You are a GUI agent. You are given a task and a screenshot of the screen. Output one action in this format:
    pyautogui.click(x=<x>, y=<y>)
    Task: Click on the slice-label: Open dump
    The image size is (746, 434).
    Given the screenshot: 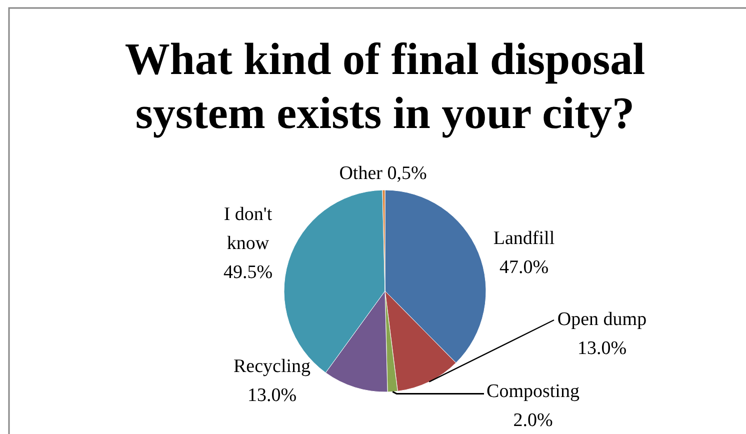 What is the action you would take?
    pyautogui.click(x=602, y=319)
    